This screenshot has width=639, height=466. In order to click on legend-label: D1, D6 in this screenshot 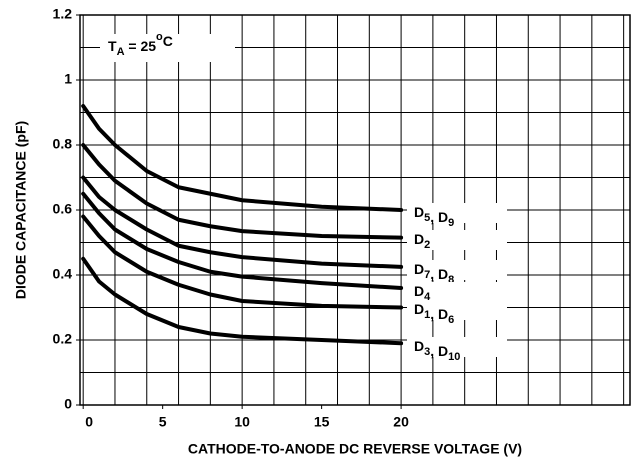, I will do `click(434, 313)`.